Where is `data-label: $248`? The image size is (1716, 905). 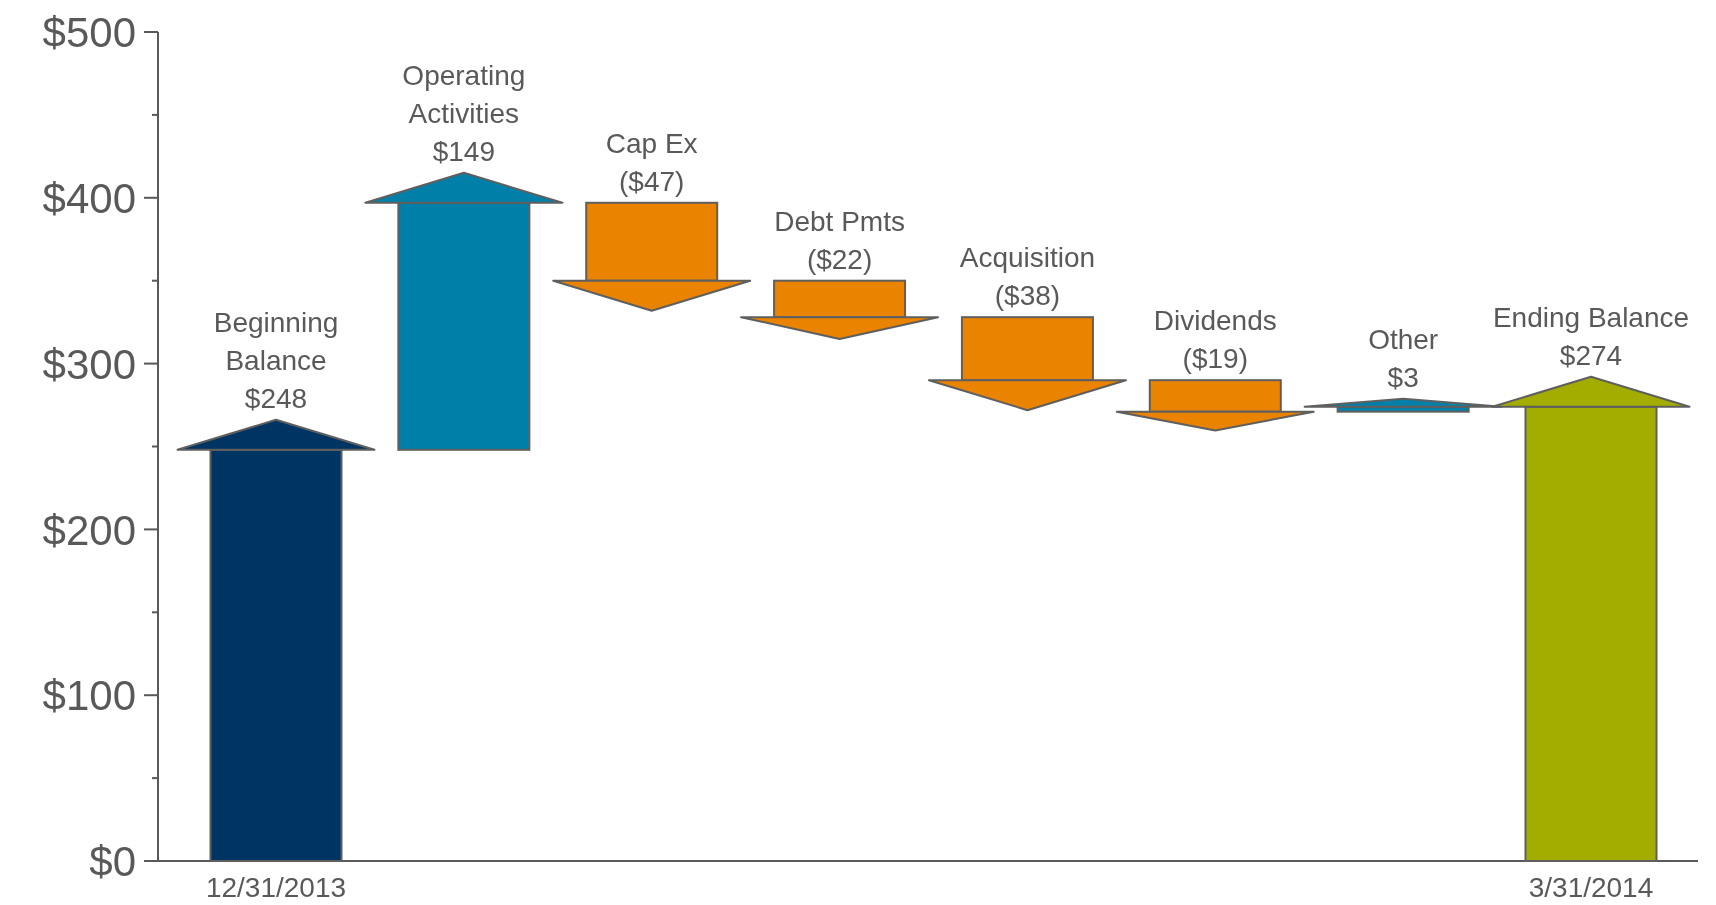
data-label: $248 is located at coordinates (276, 398).